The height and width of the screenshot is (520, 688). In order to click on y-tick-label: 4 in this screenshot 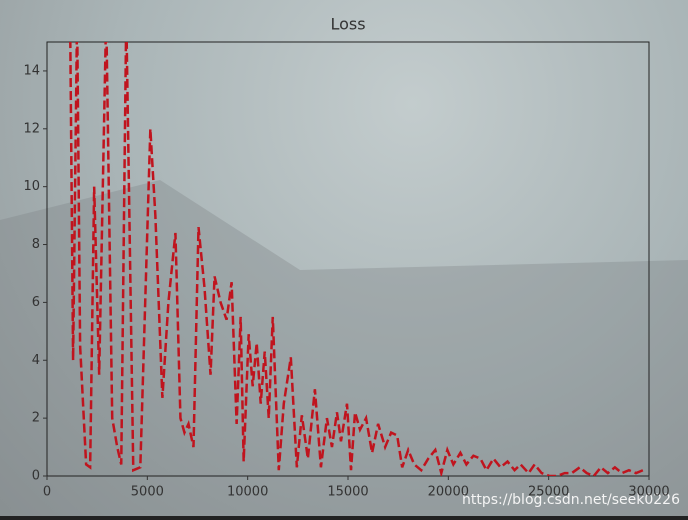, I will do `click(36, 360)`.